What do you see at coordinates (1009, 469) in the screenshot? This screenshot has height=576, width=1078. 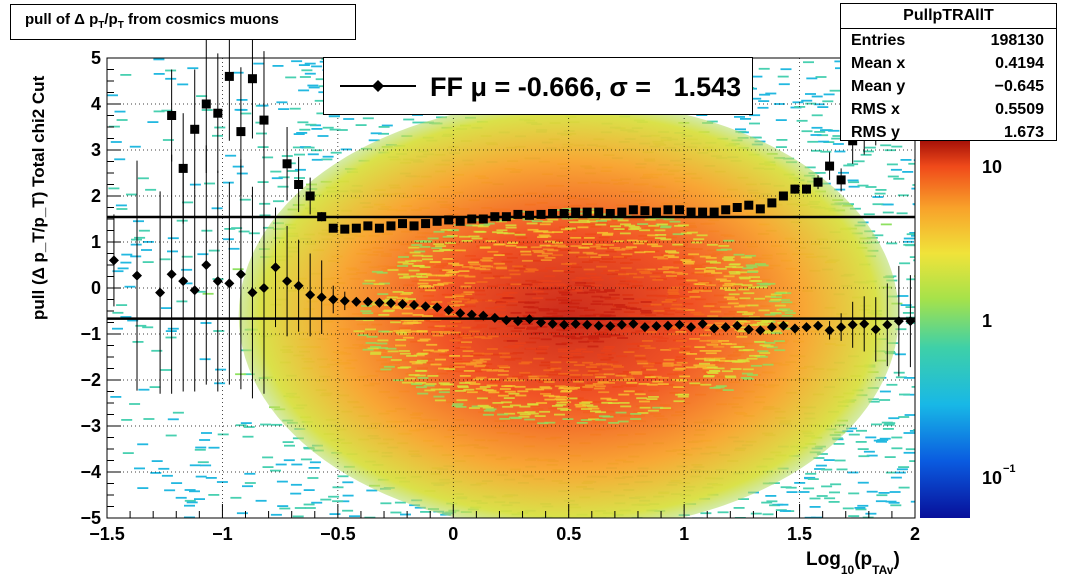 I see `z-tick-exponent: −1` at bounding box center [1009, 469].